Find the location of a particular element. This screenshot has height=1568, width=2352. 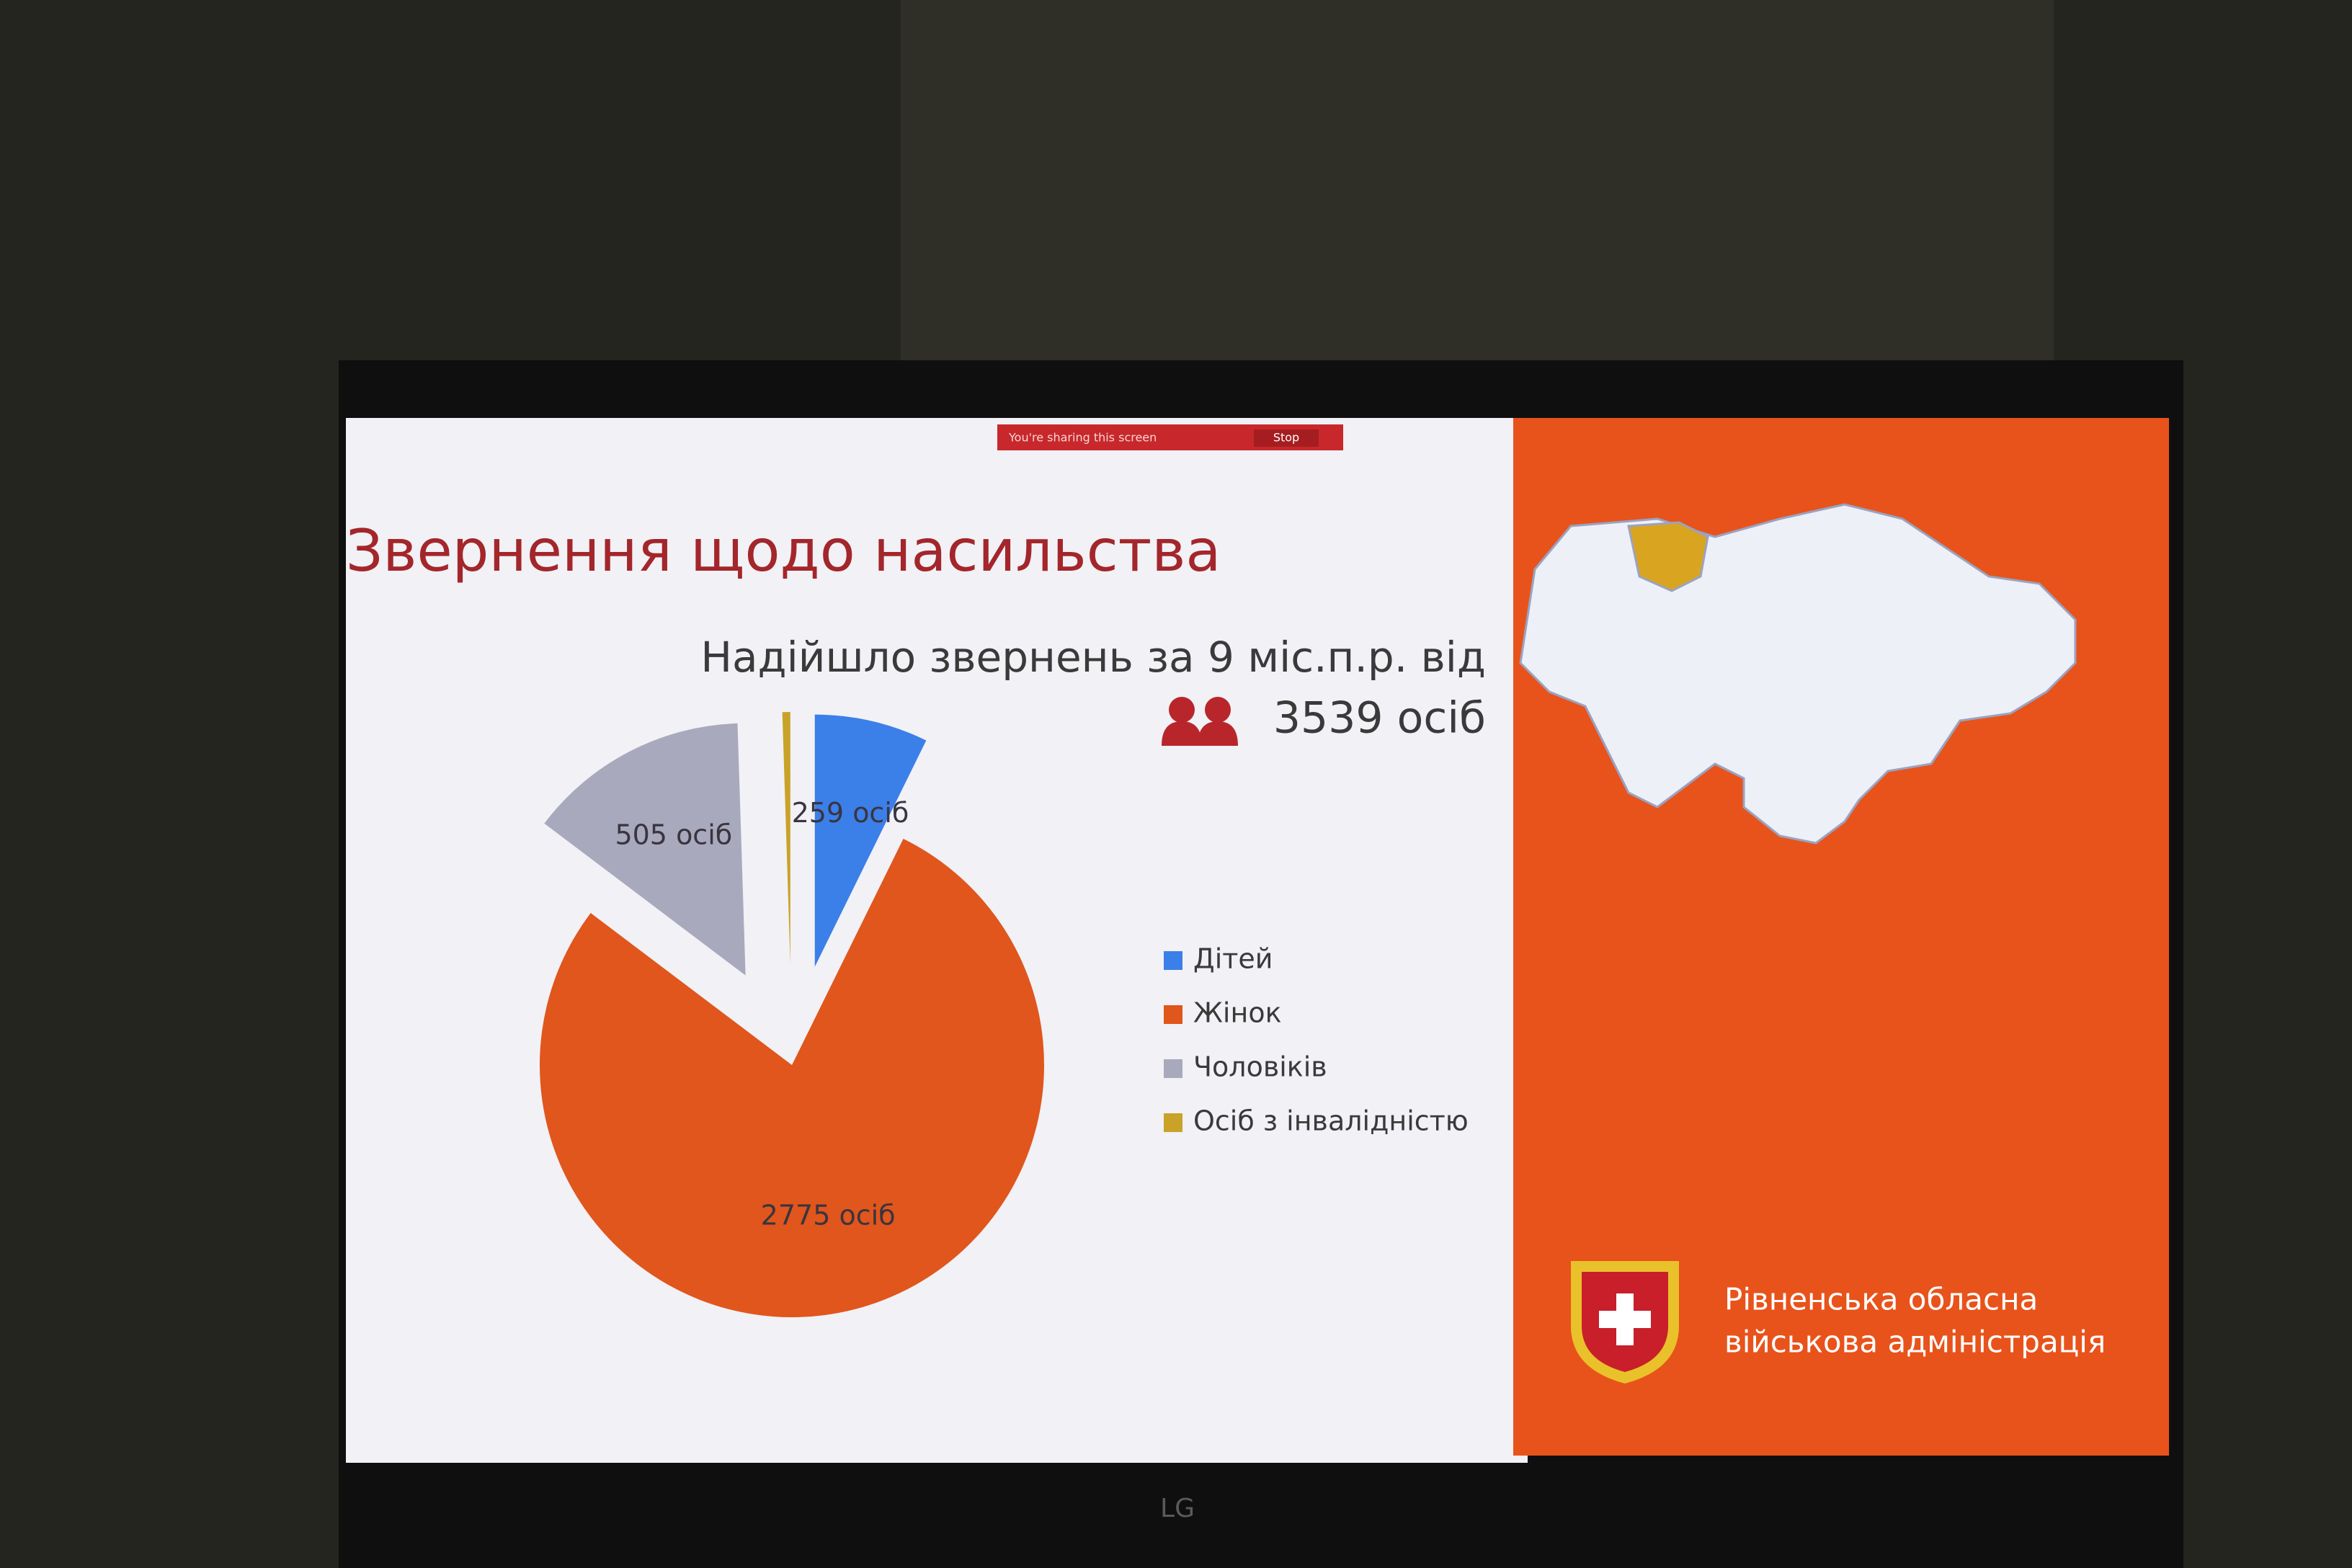

slide-subtitle: Надійшло звернень за 9 міс.п.р. від is located at coordinates (1093, 657).